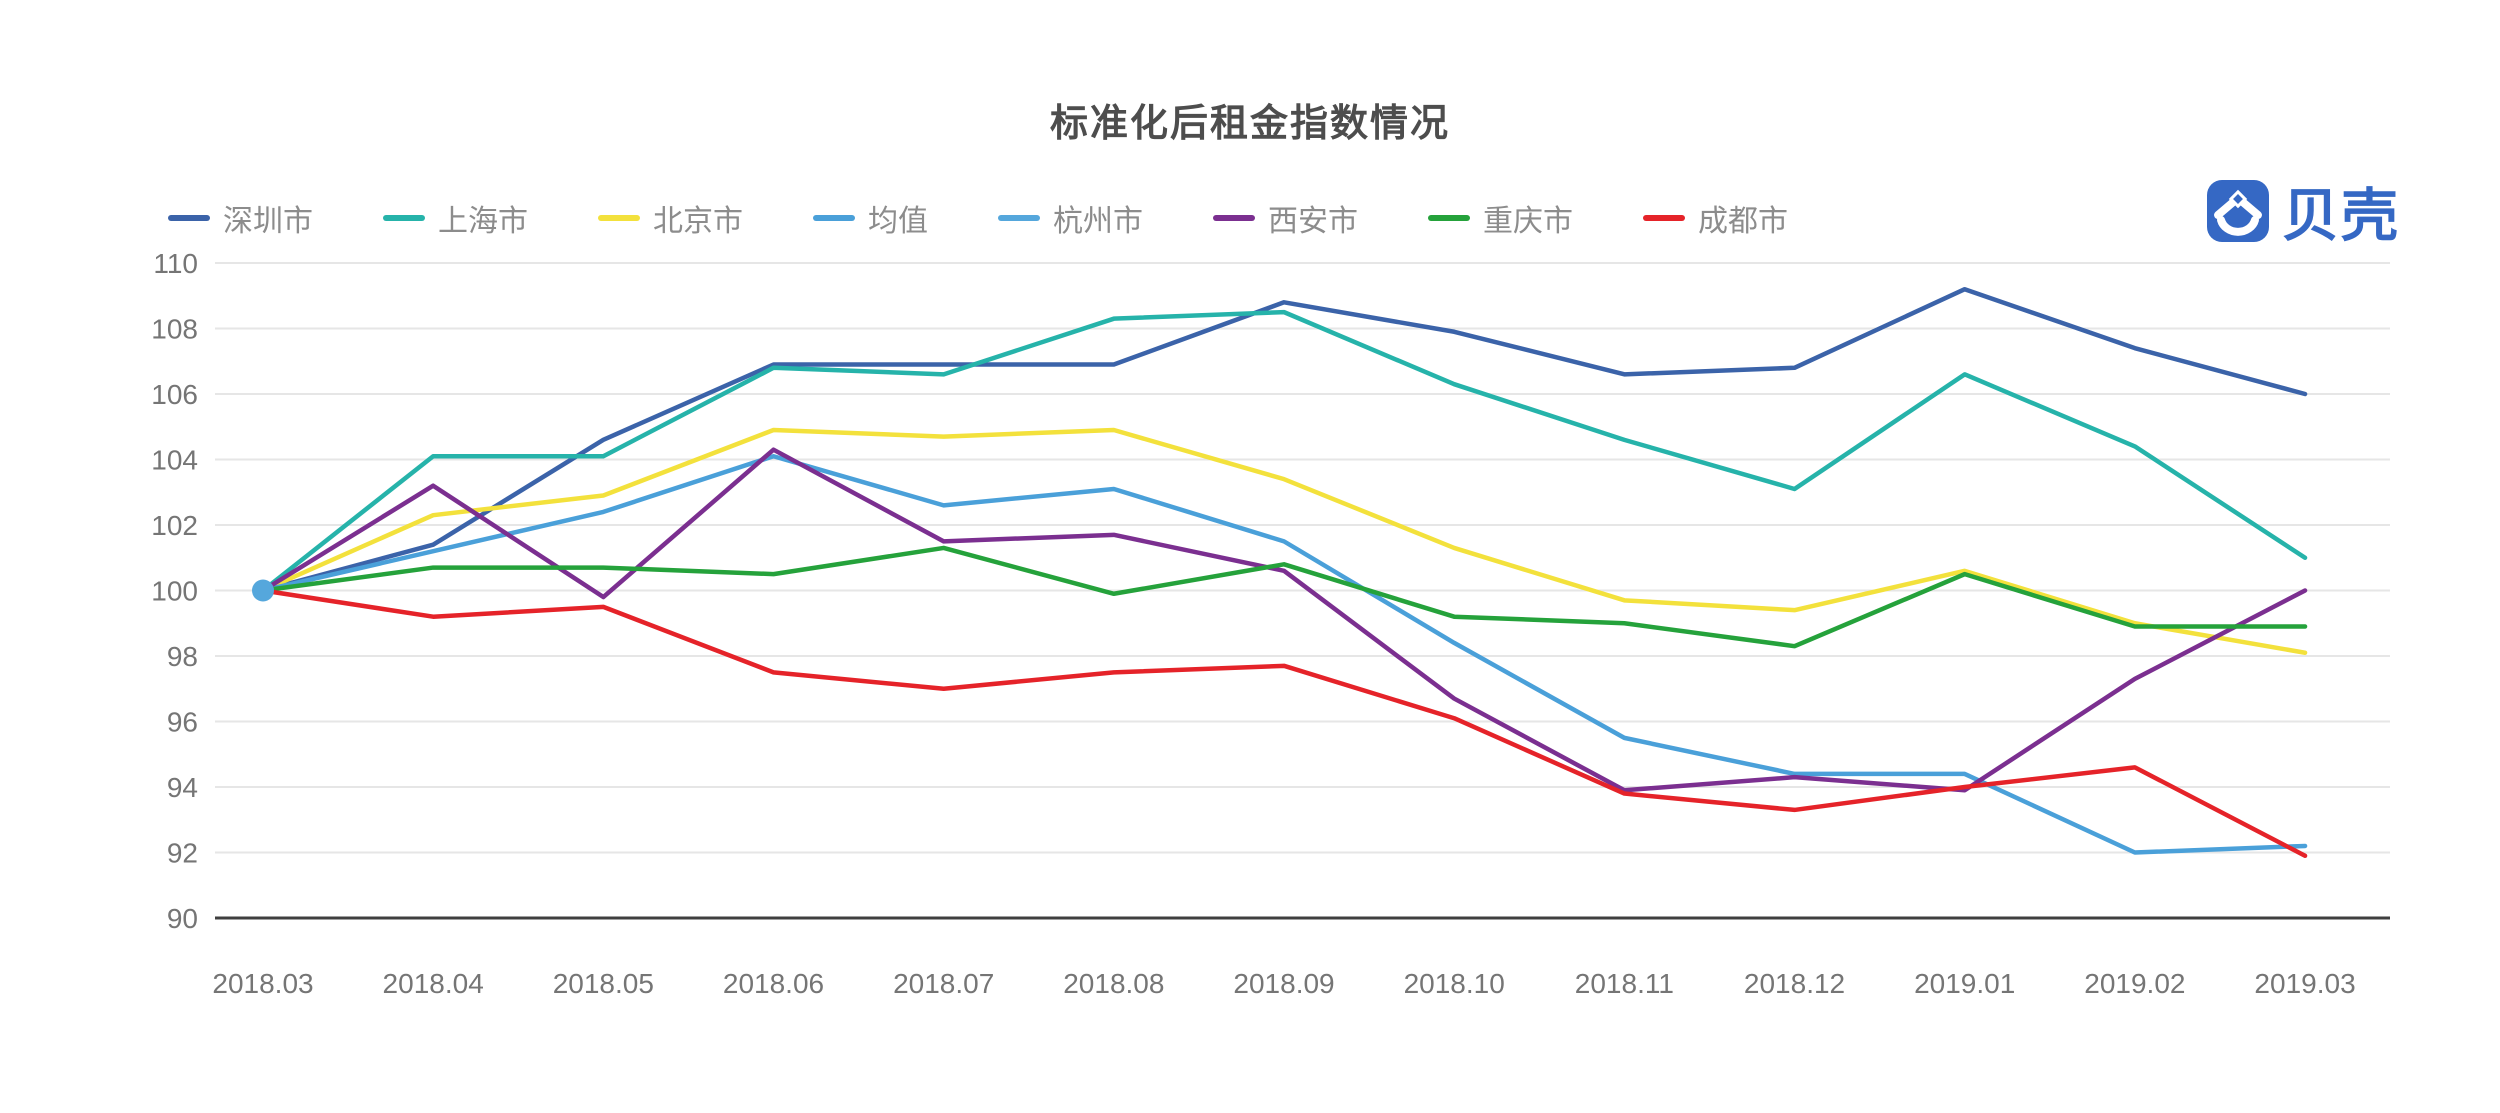  I want to click on y-axis-tick-label: 100, so click(174, 591).